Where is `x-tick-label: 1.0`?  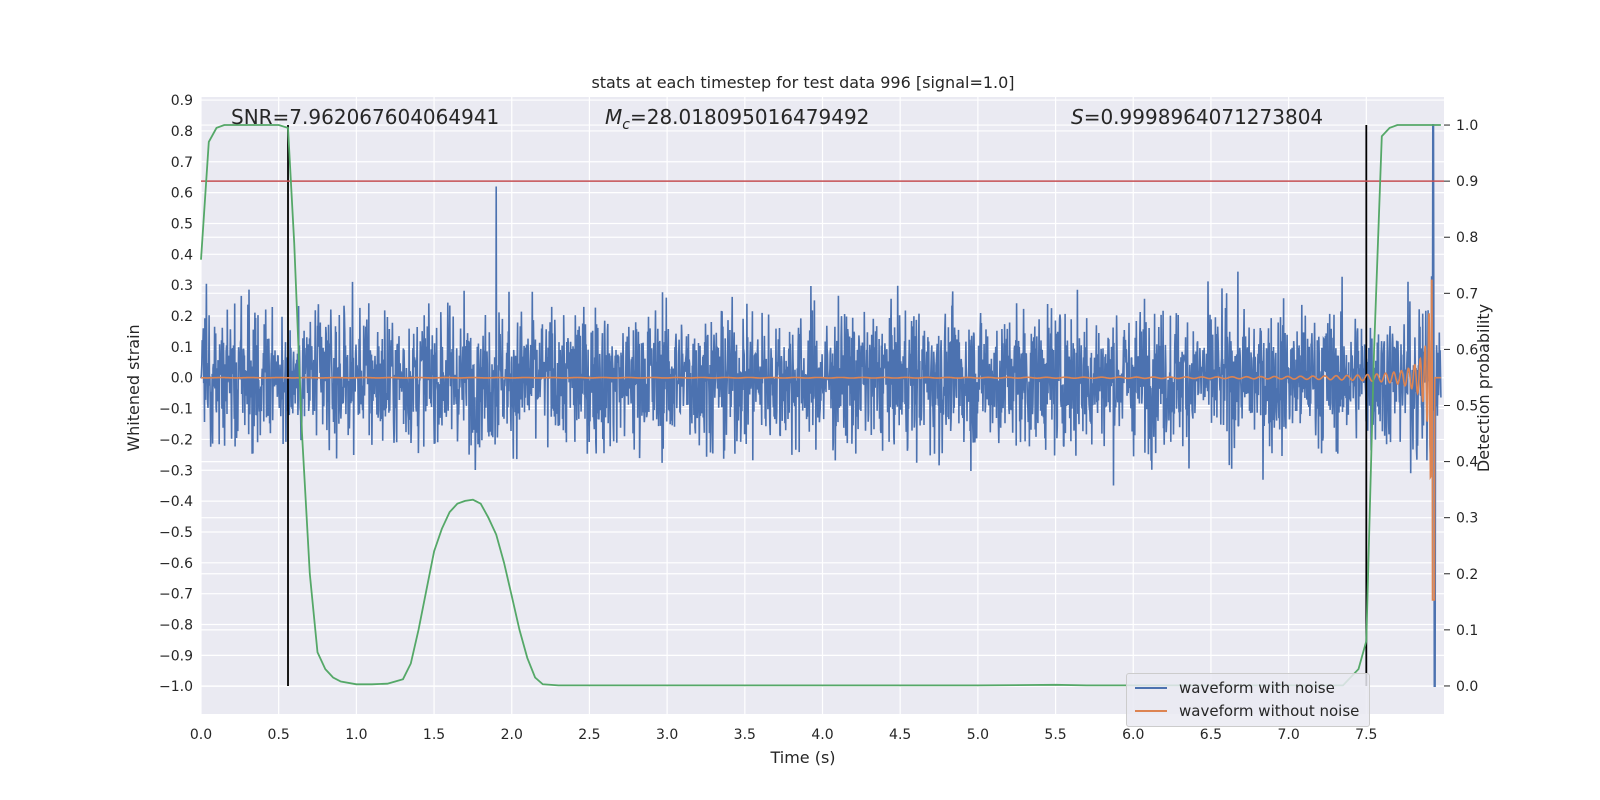 x-tick-label: 1.0 is located at coordinates (356, 735).